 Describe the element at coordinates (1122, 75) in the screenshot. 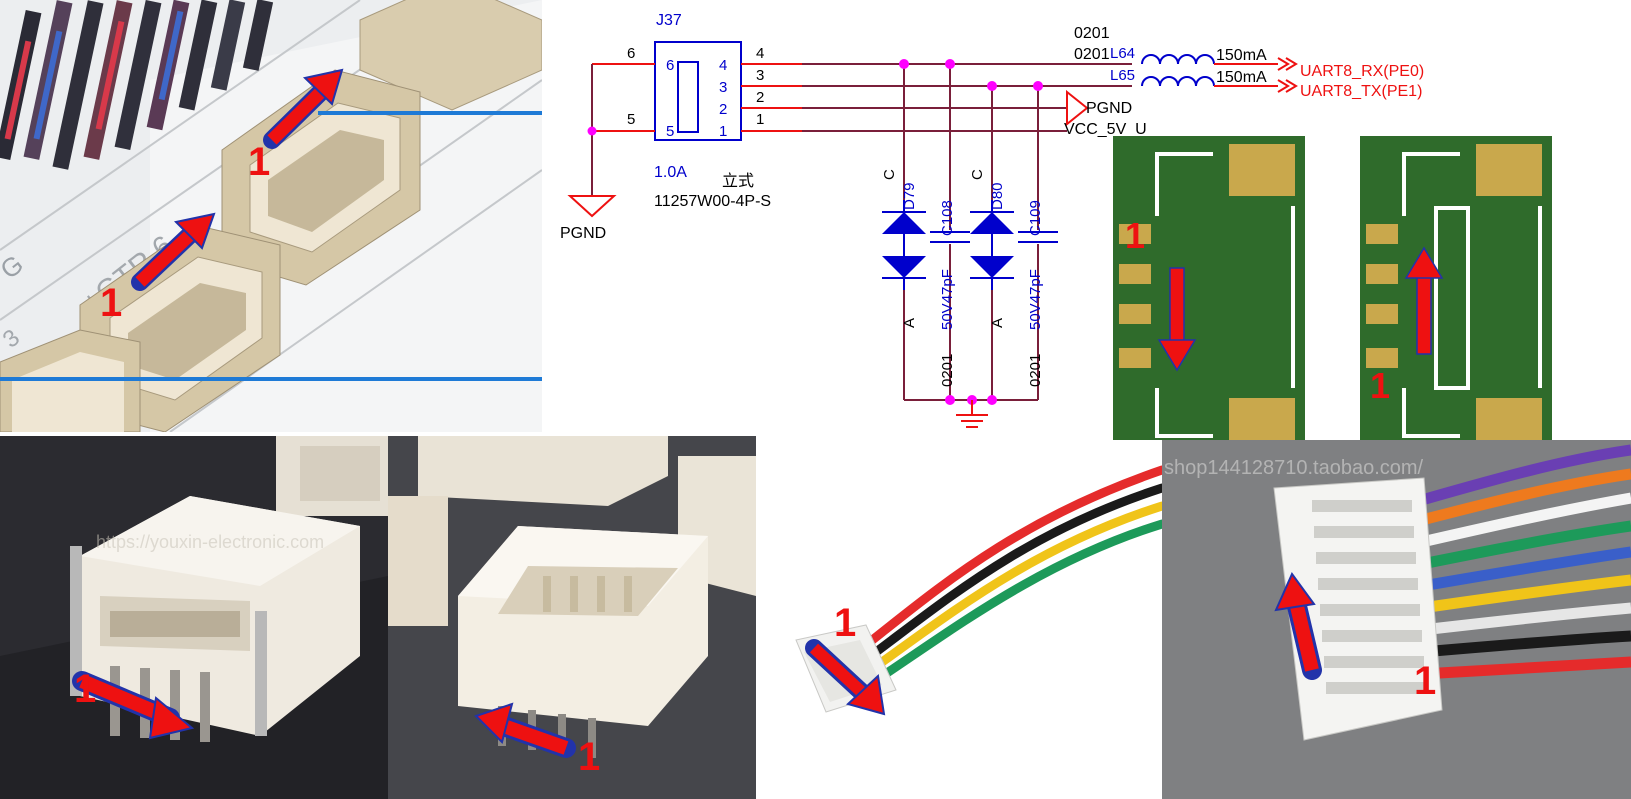

I see `inductor-ref-2: L65` at that location.